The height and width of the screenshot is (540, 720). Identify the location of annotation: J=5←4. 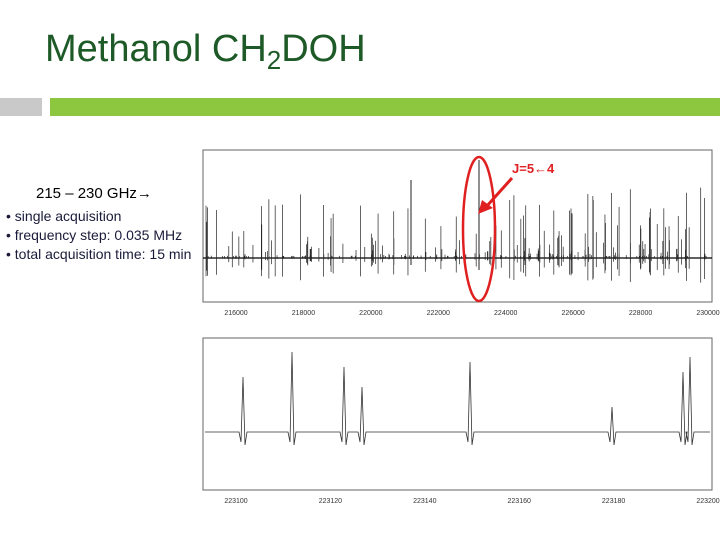
(533, 168).